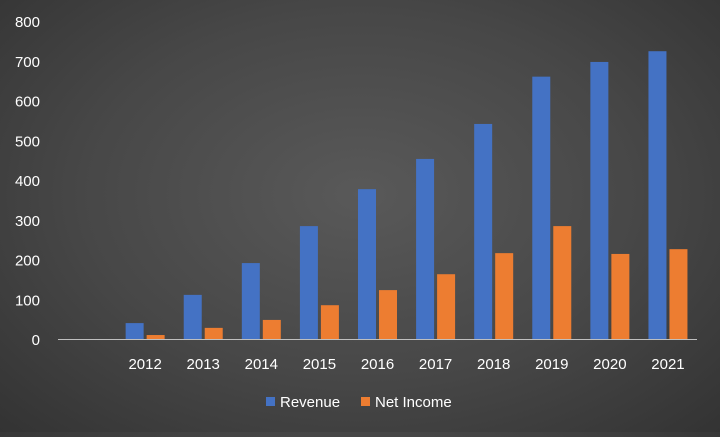 The image size is (720, 437). What do you see at coordinates (310, 402) in the screenshot?
I see `legend-label: Revenue` at bounding box center [310, 402].